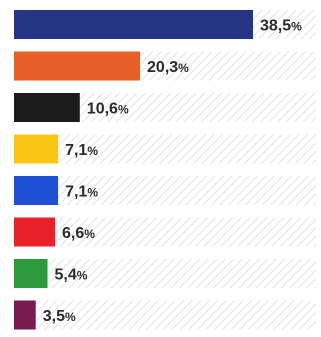 The width and height of the screenshot is (321, 337). I want to click on data-label: 6,6%, so click(78, 233).